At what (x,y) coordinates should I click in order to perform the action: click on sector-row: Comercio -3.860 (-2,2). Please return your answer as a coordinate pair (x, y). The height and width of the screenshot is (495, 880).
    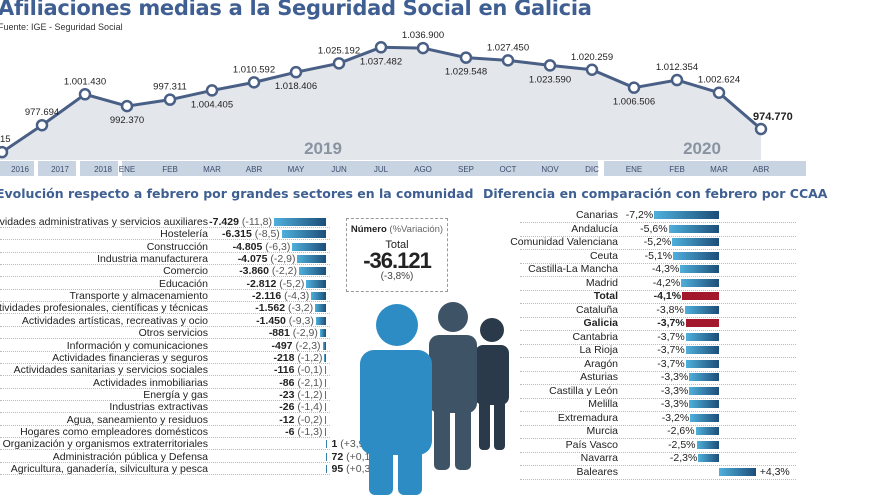
    Looking at the image, I should click on (440, 271).